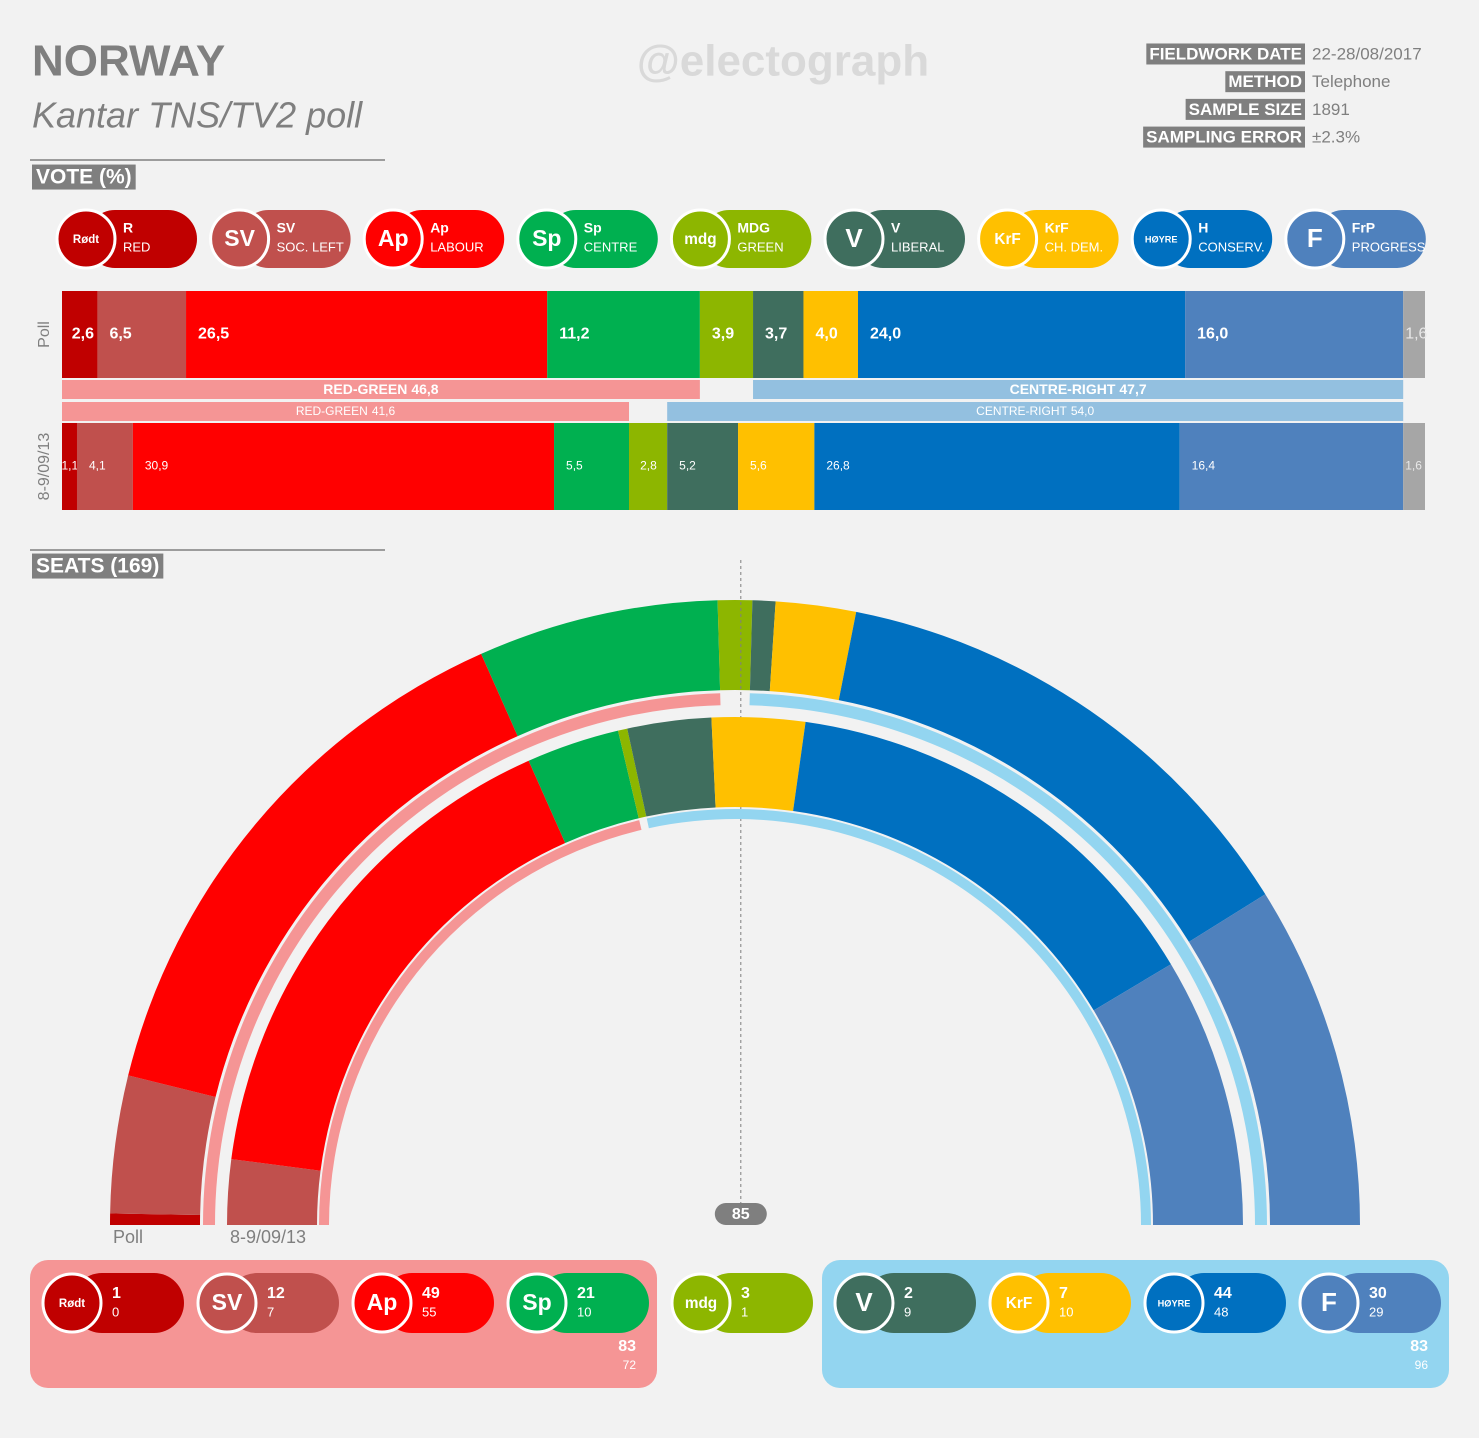 This screenshot has height=1438, width=1479. What do you see at coordinates (838, 466) in the screenshot?
I see `vote-label: 26,8` at bounding box center [838, 466].